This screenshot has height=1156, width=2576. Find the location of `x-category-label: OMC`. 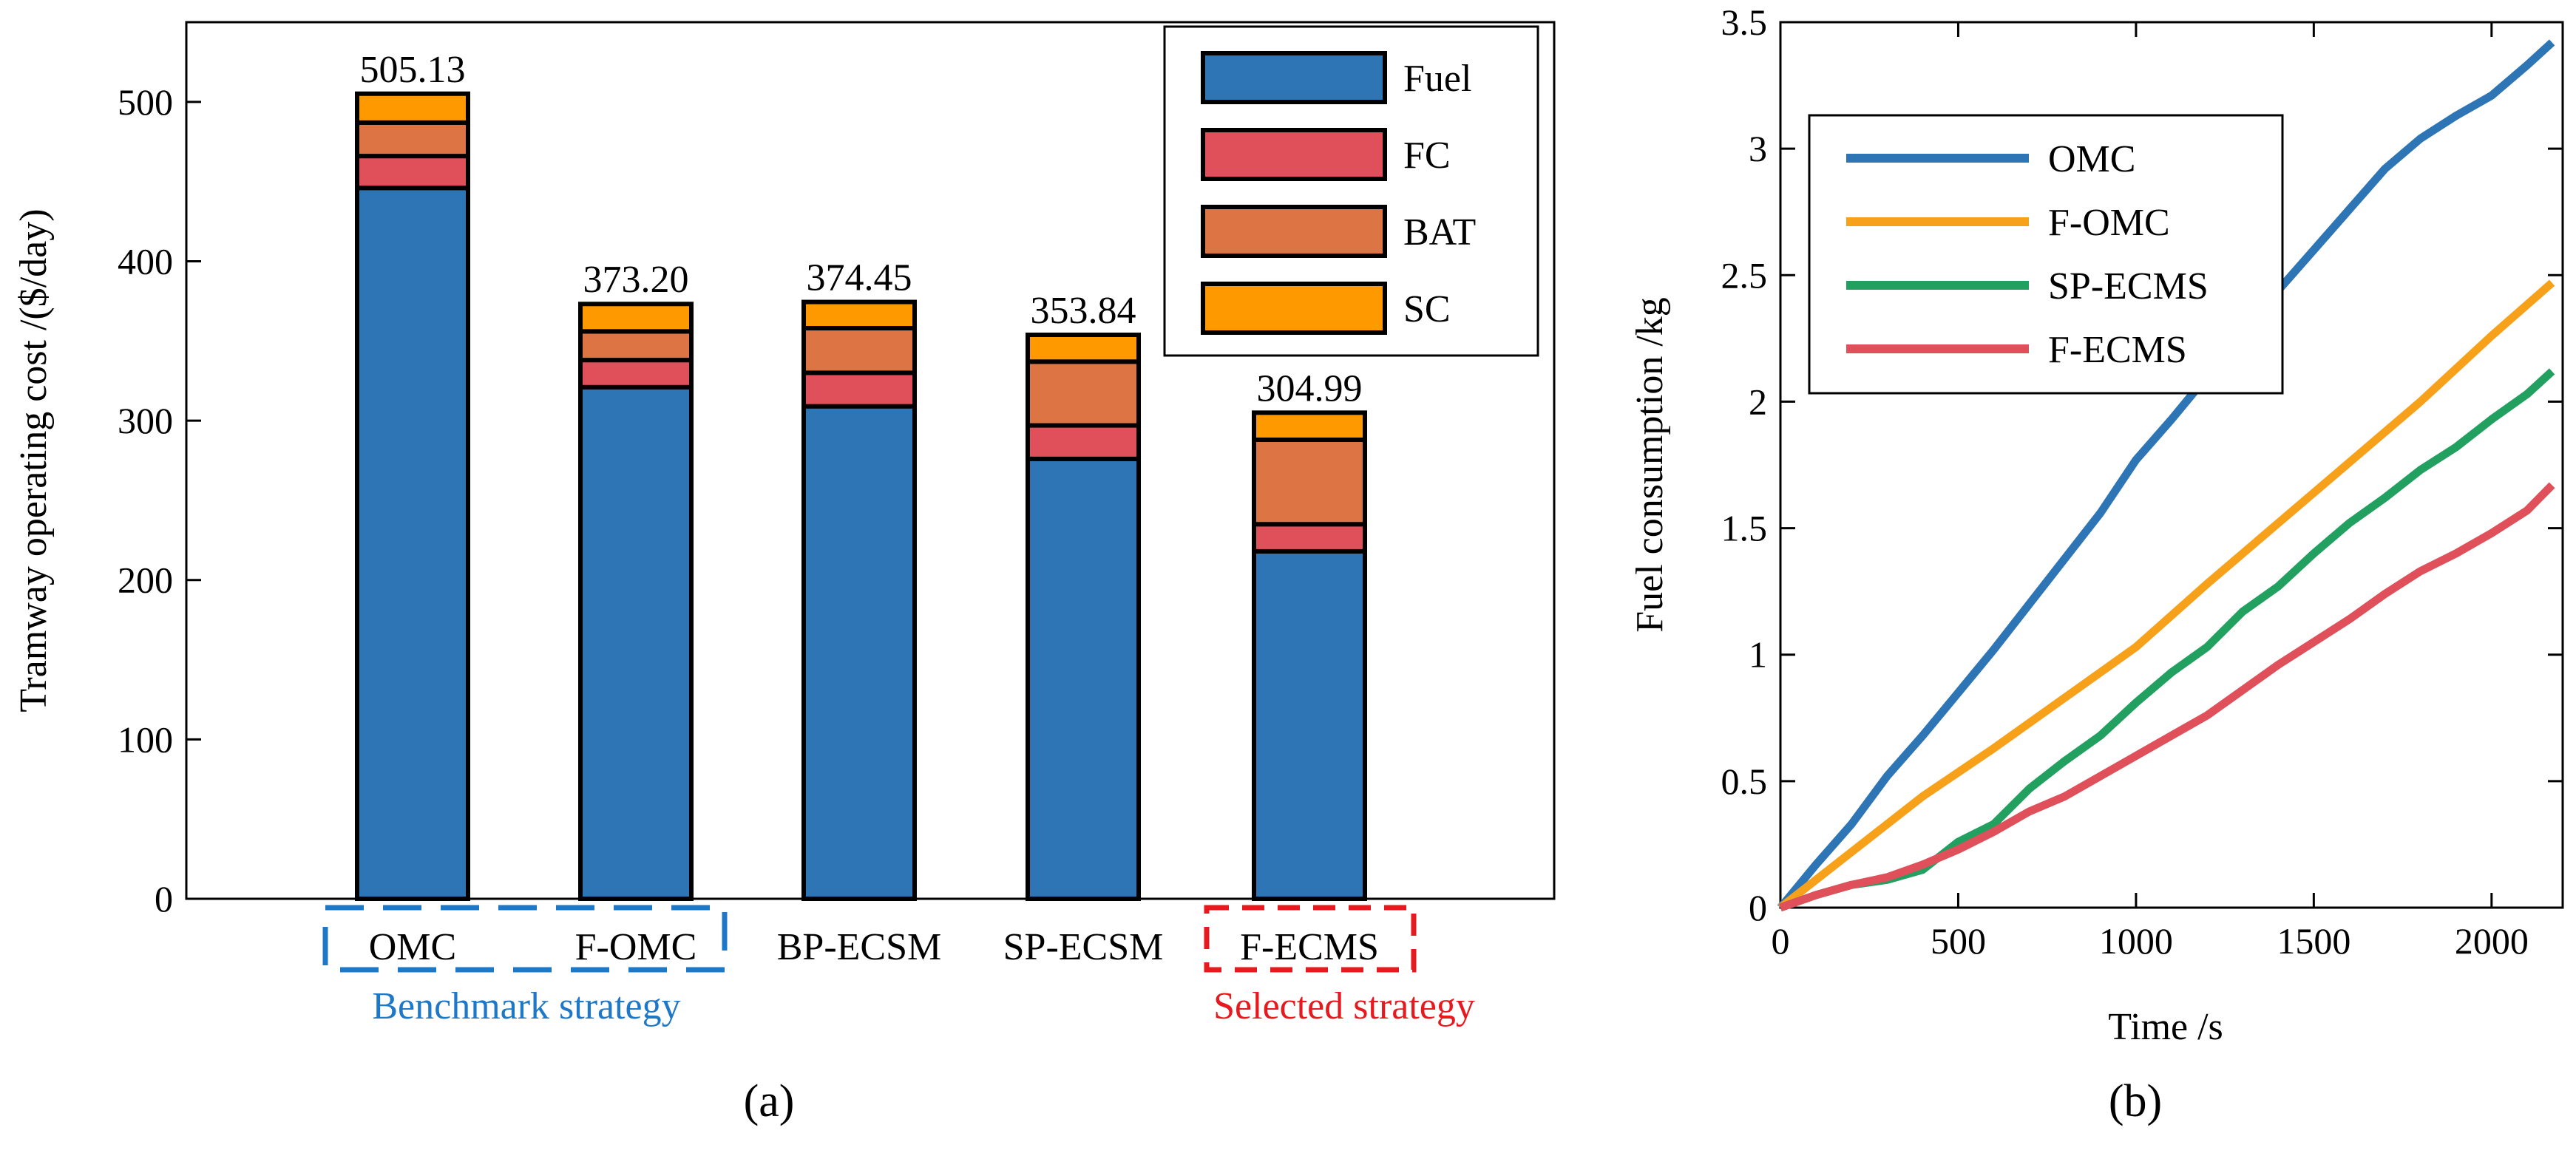

x-category-label: OMC is located at coordinates (412, 947).